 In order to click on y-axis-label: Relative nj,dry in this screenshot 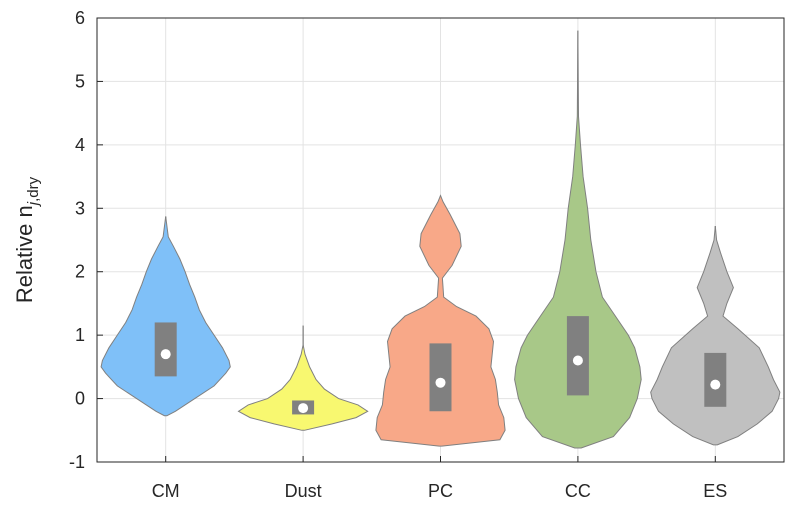, I will do `click(27, 239)`.